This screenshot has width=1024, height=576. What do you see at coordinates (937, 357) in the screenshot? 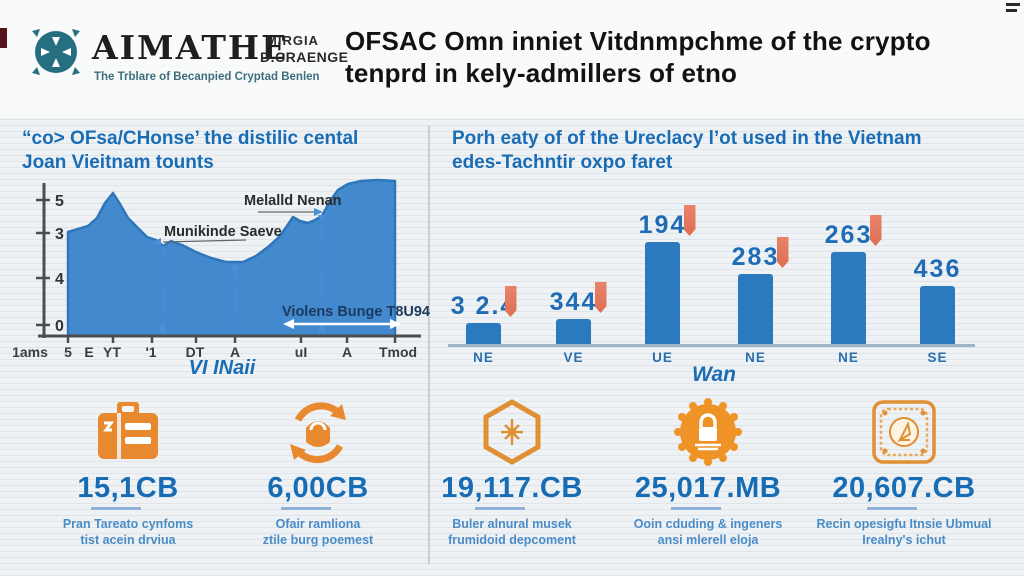
I see `bar-category-label: SE` at bounding box center [937, 357].